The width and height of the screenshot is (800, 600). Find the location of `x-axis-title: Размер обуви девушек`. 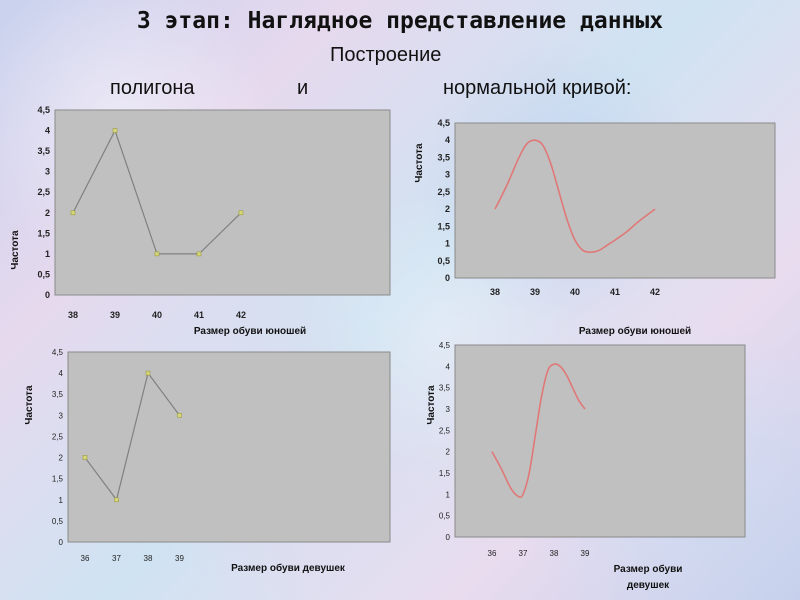

x-axis-title: Размер обуви девушек is located at coordinates (288, 568).